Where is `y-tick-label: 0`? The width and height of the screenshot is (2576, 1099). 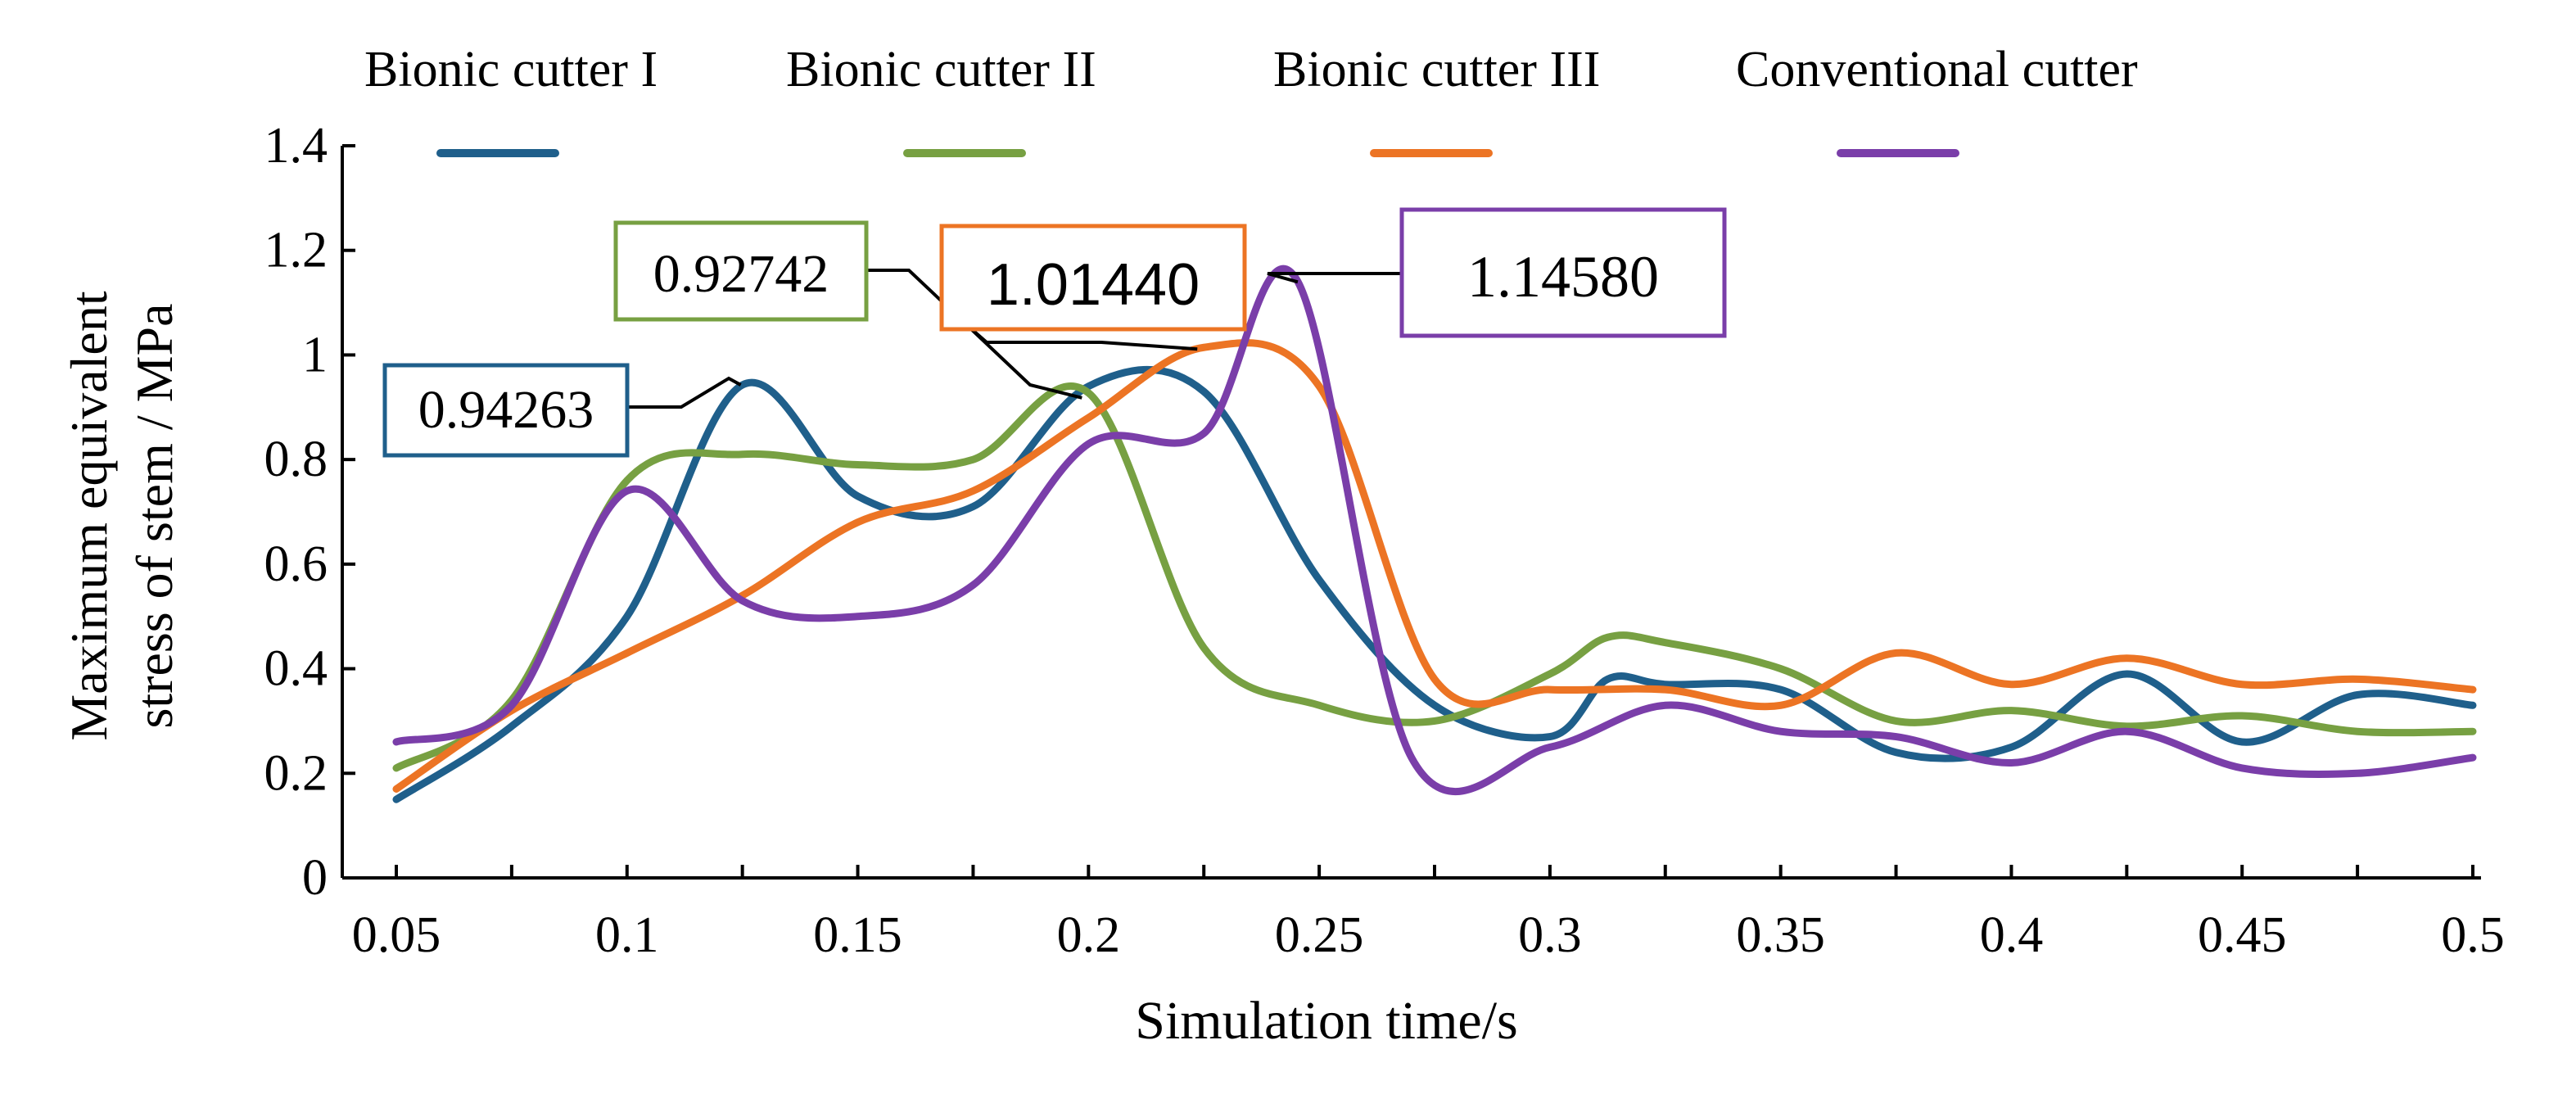 y-tick-label: 0 is located at coordinates (315, 878).